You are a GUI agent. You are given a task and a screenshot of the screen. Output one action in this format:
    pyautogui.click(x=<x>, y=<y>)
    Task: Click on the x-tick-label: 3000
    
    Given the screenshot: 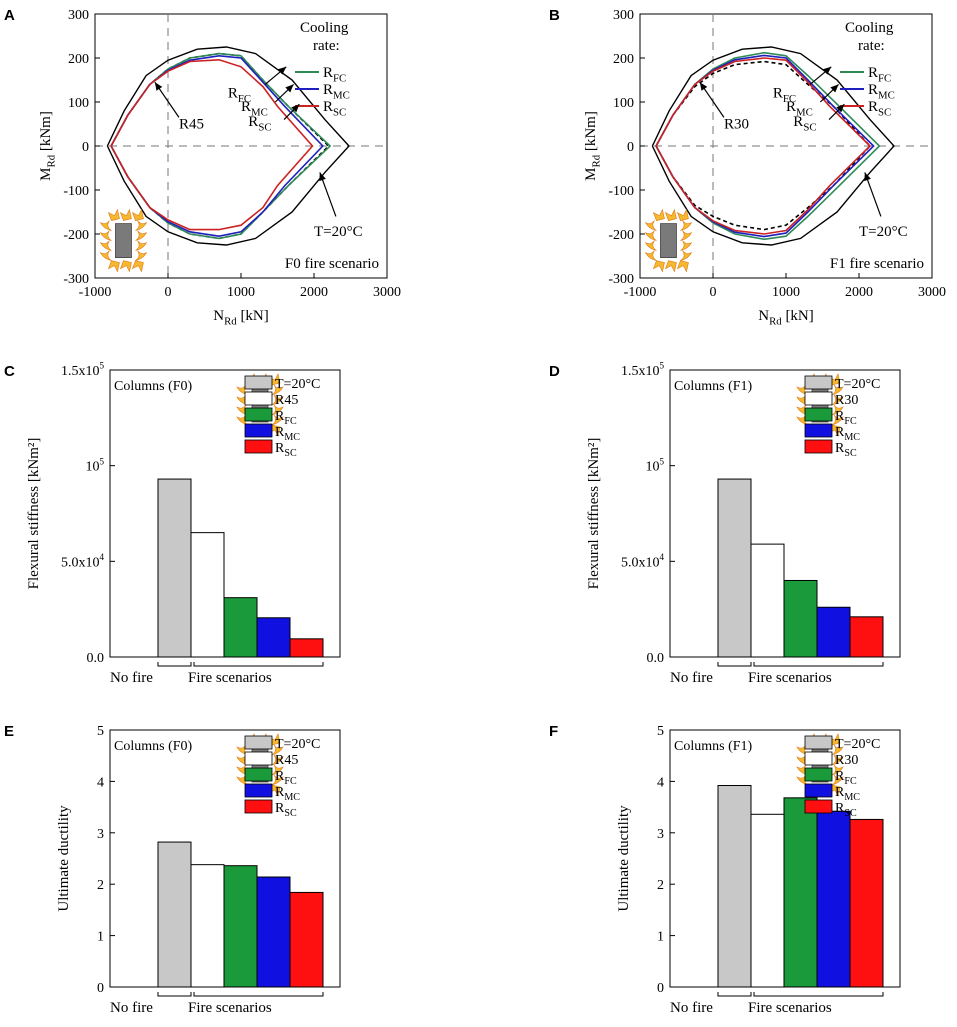 What is the action you would take?
    pyautogui.click(x=387, y=292)
    